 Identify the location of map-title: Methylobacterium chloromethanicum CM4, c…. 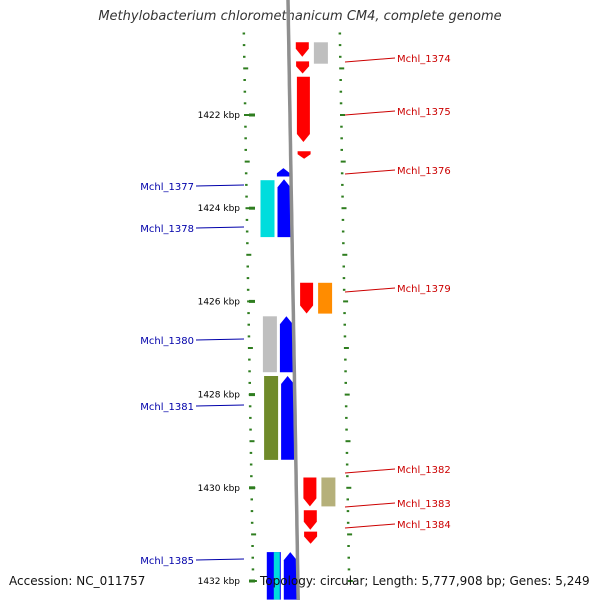
(300, 16).